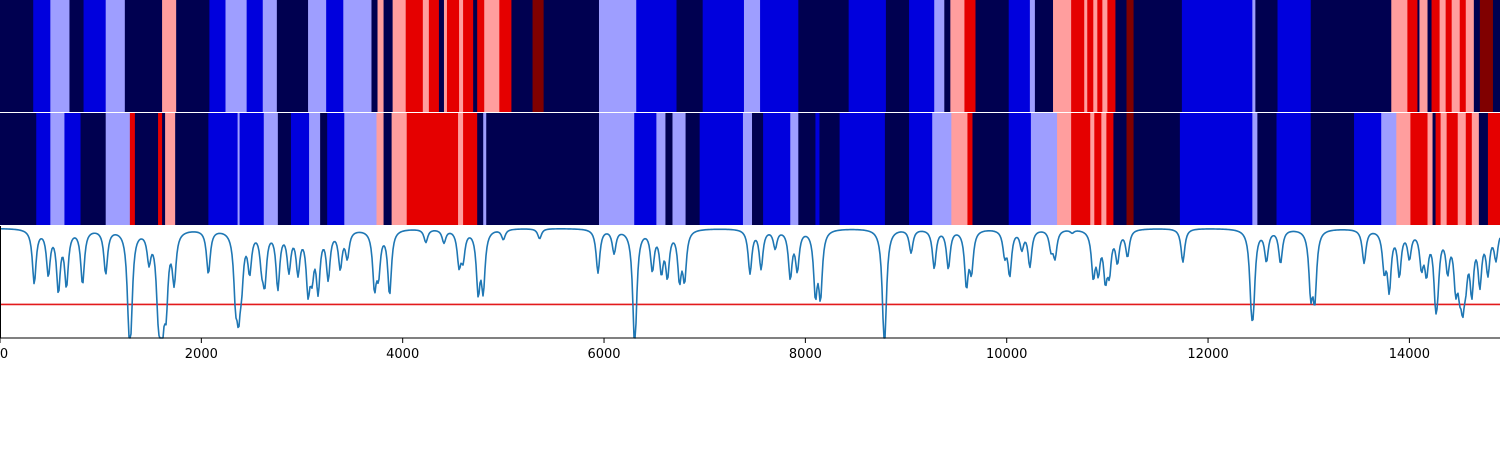  Describe the element at coordinates (603, 354) in the screenshot. I see `x-tick-label: 6000` at that location.